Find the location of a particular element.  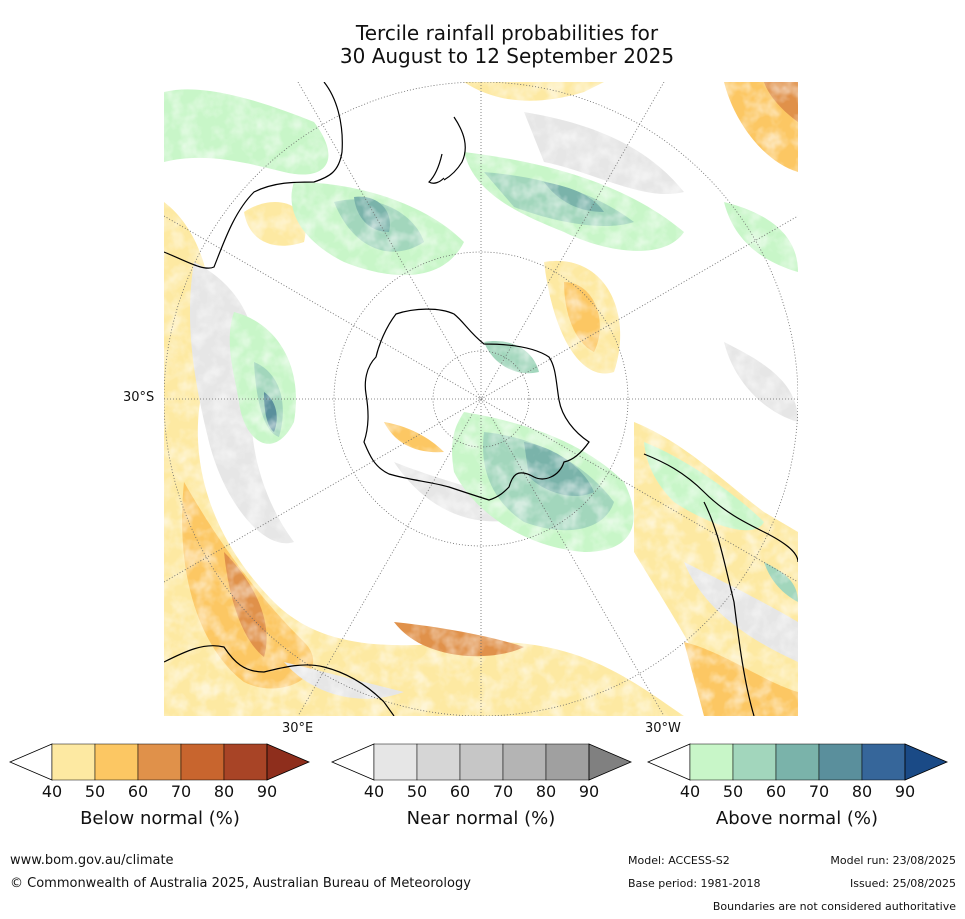

lon-label-30e: 30°E is located at coordinates (298, 728).